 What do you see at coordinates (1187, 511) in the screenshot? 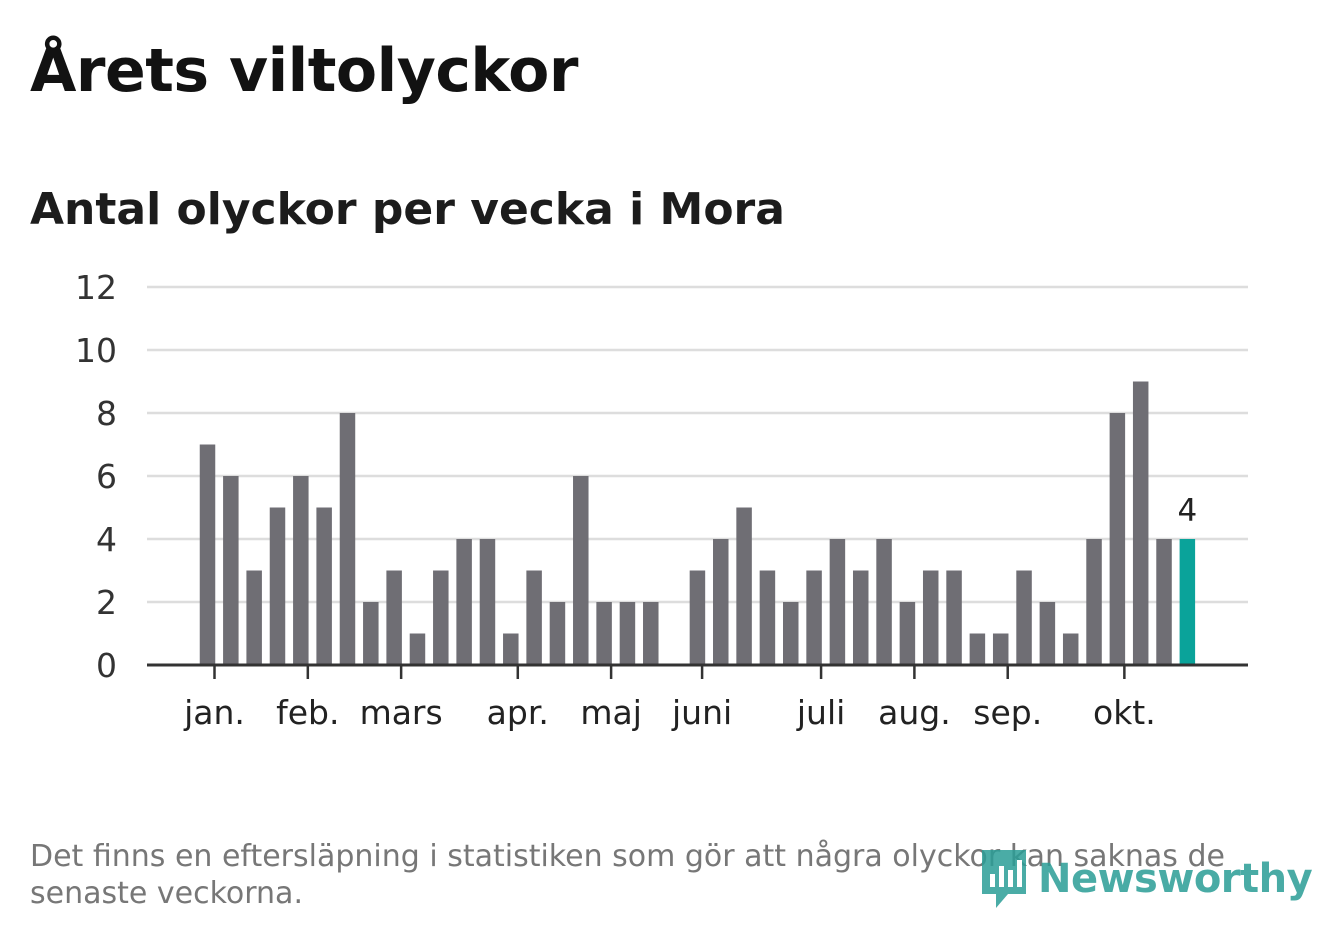
I see `data-label: 4` at bounding box center [1187, 511].